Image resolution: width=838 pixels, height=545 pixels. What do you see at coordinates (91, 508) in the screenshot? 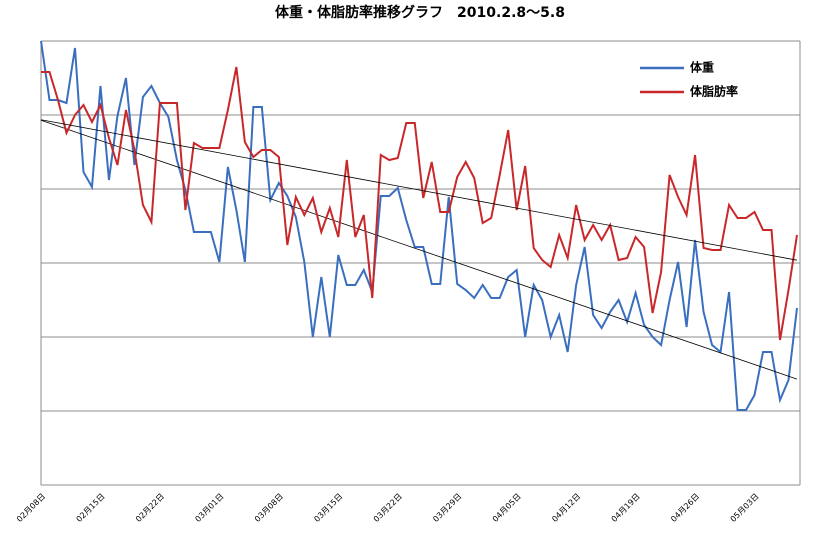
I see `x-tick-label: 02月15日` at bounding box center [91, 508].